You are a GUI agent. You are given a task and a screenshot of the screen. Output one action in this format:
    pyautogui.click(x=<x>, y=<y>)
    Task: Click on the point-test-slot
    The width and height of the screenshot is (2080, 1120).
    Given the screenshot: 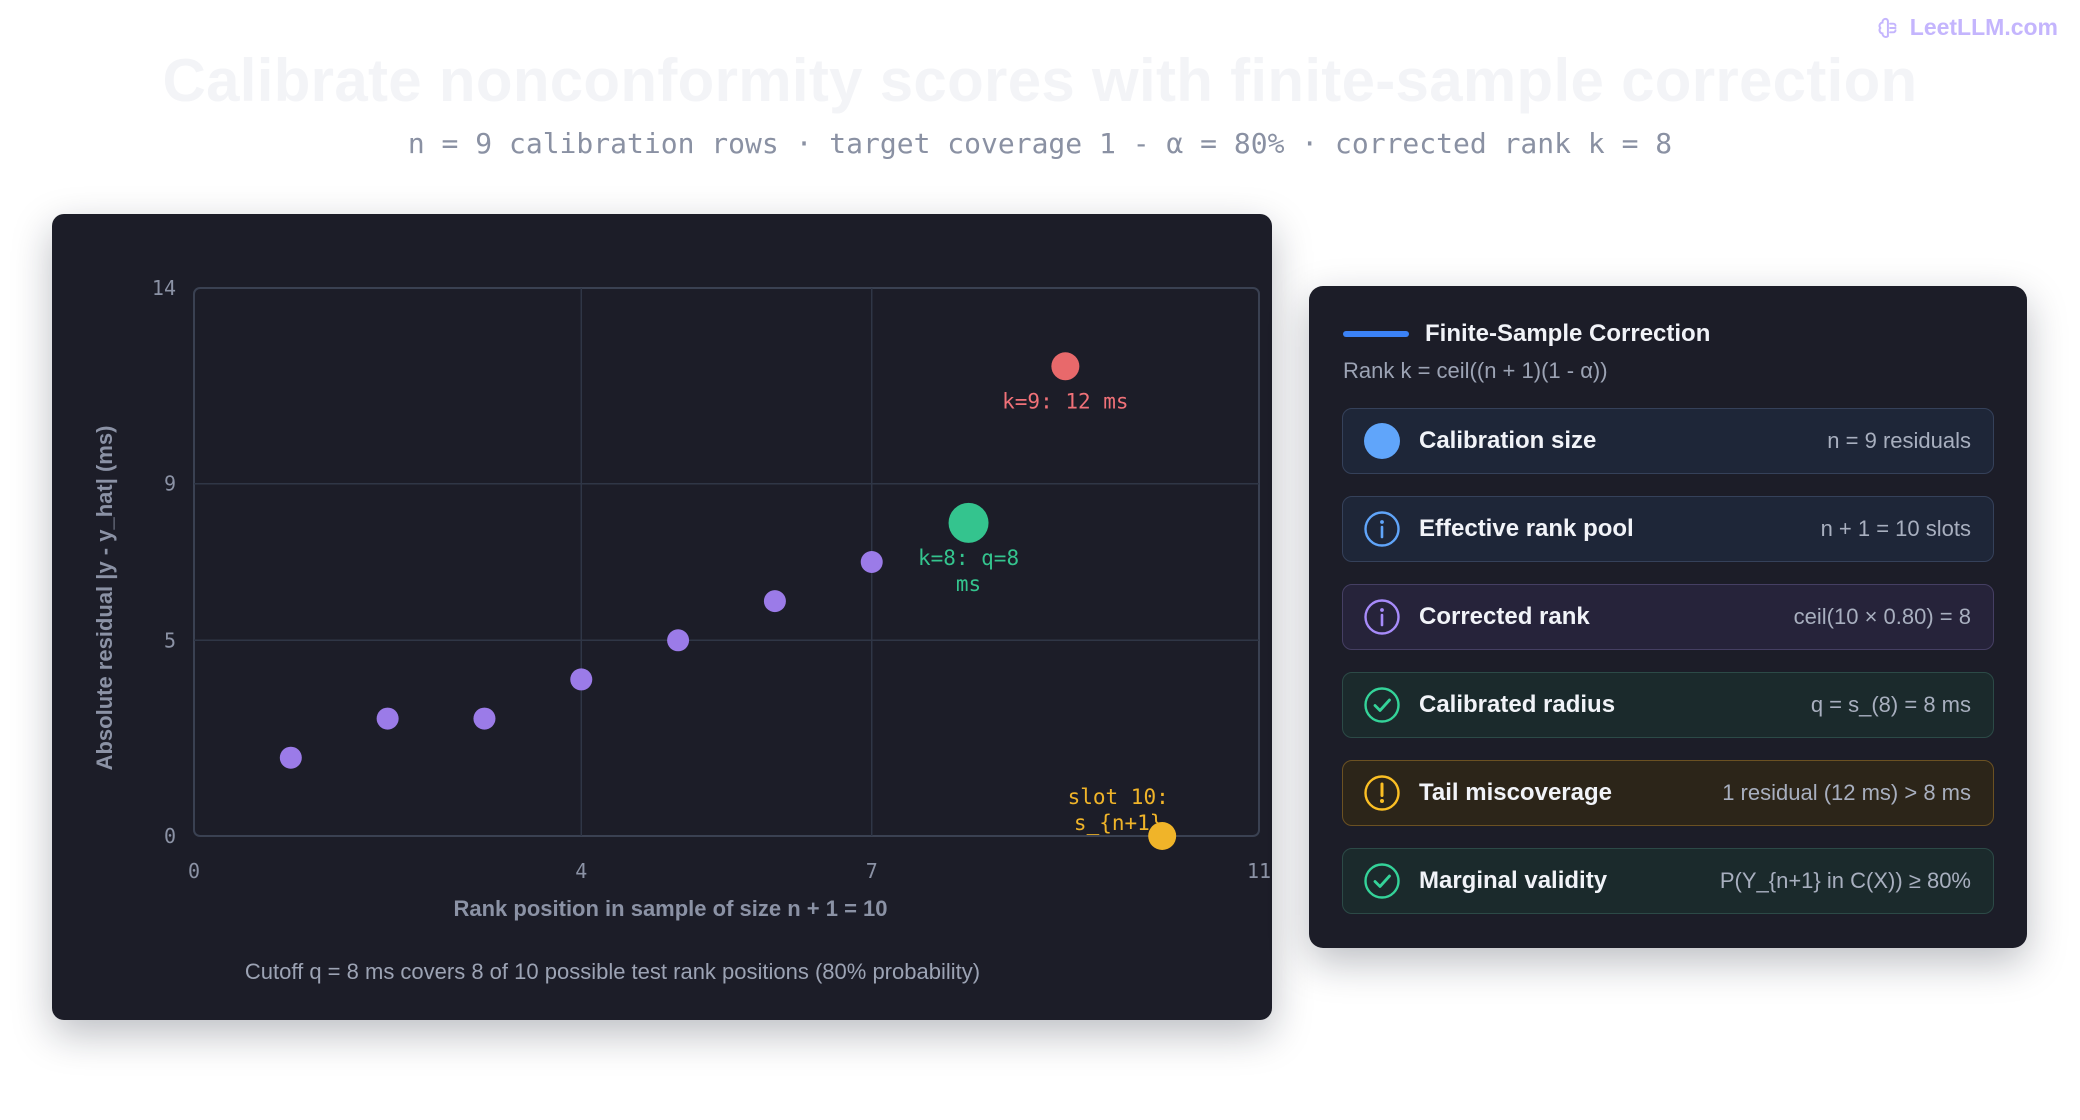 What is the action you would take?
    pyautogui.click(x=1162, y=836)
    